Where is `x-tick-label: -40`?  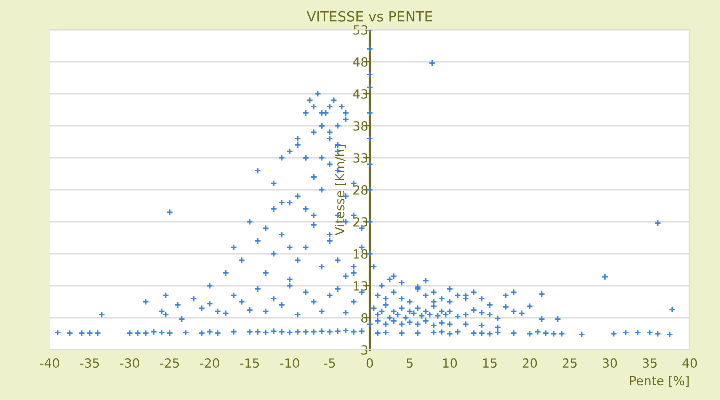
x-tick-label: -40 is located at coordinates (50, 363).